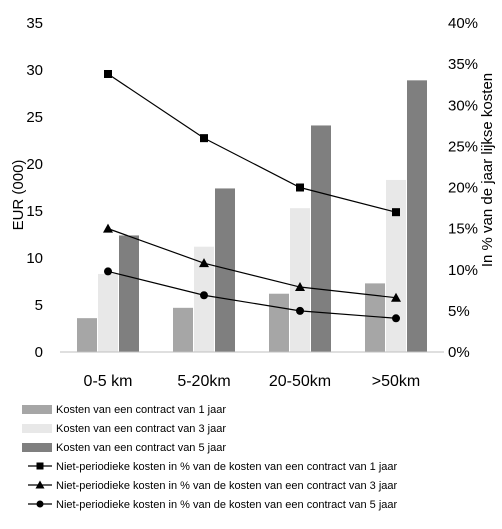  What do you see at coordinates (463, 229) in the screenshot?
I see `y-tick-right: 15%` at bounding box center [463, 229].